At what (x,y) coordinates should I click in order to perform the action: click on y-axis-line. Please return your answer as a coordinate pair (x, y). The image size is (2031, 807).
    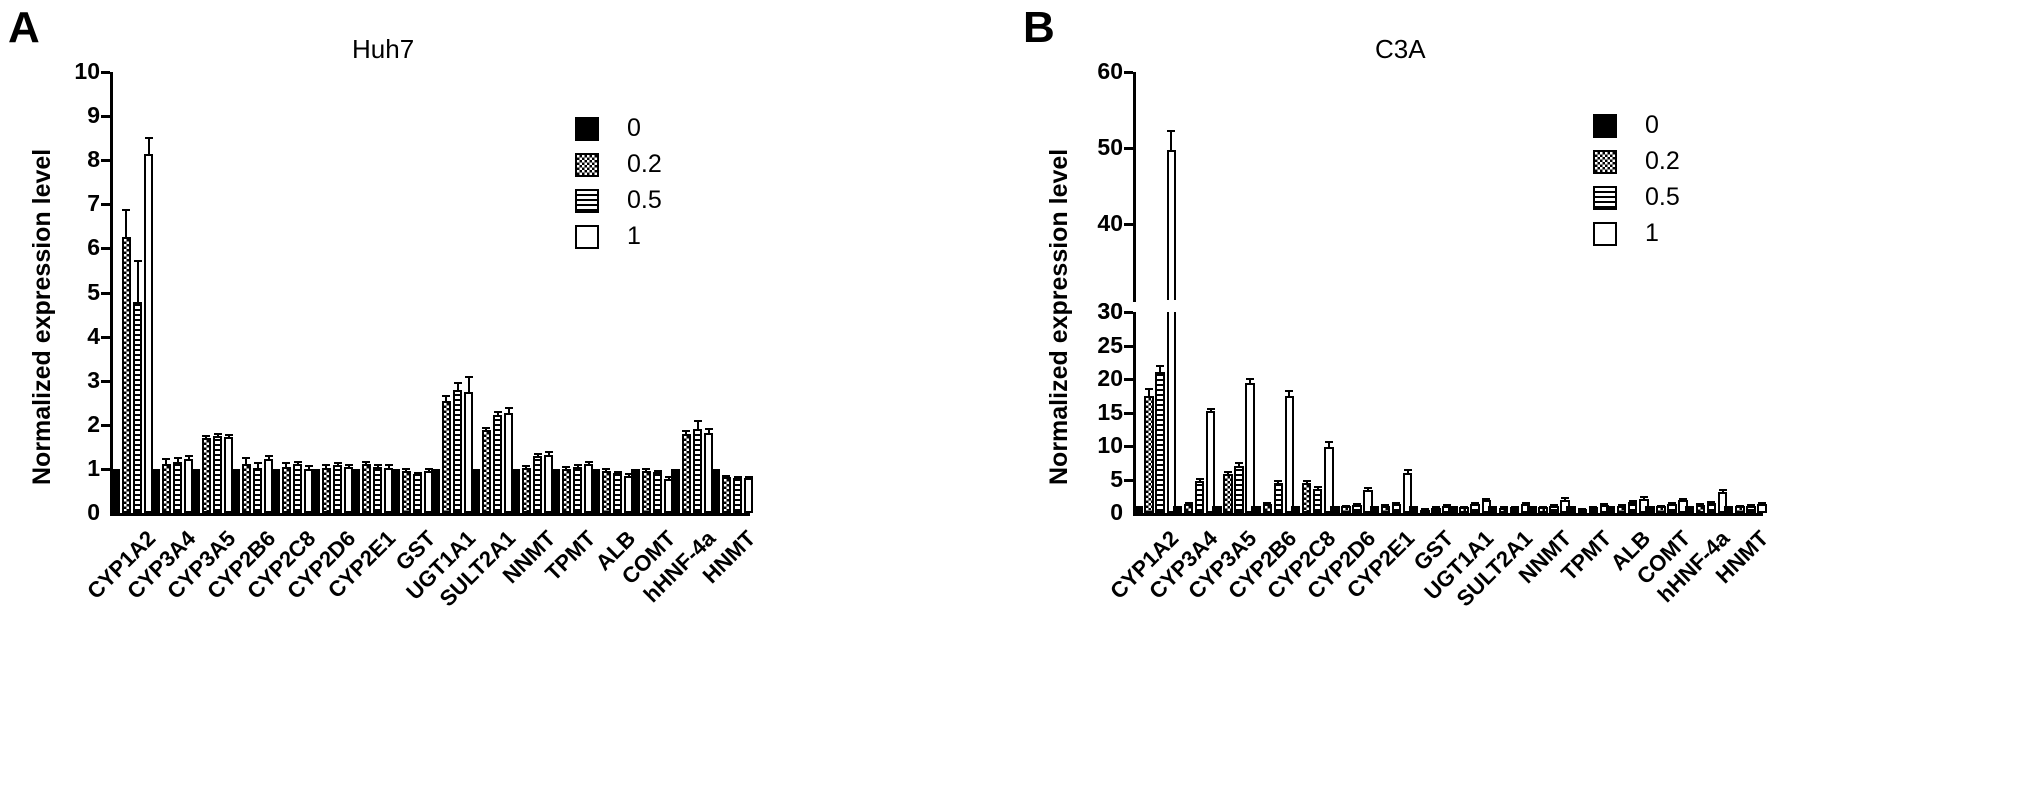
    Looking at the image, I should click on (111, 293).